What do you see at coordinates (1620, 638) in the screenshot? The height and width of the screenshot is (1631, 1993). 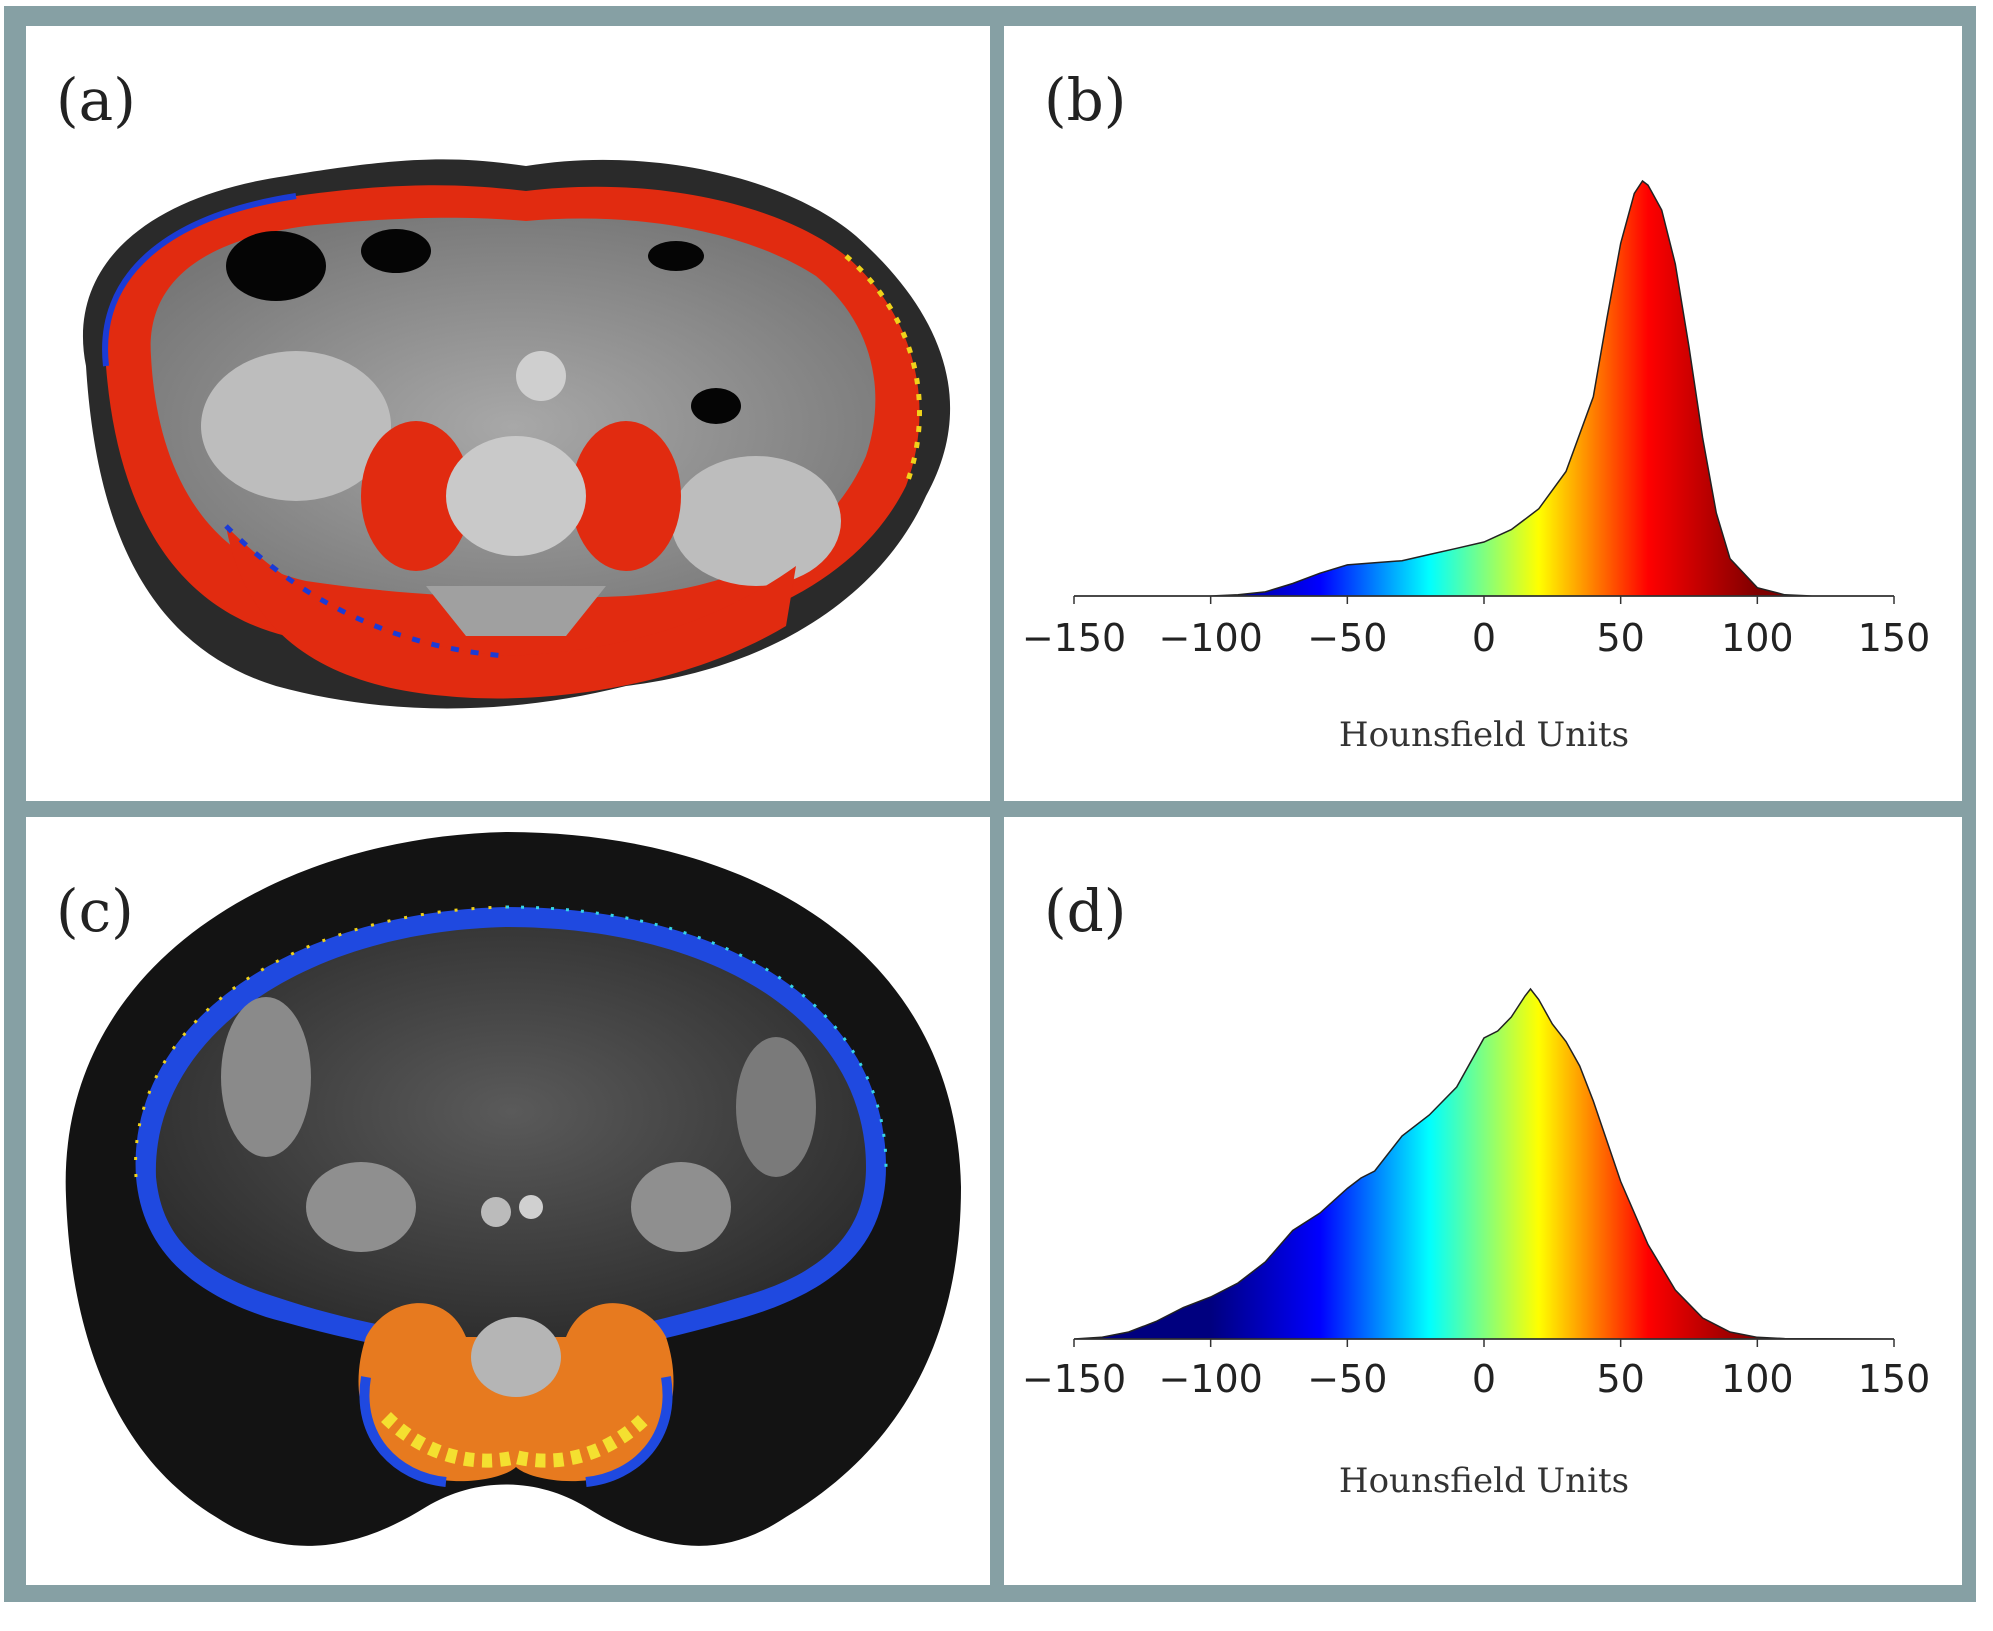 I see `x-tick-label-b: 50` at bounding box center [1620, 638].